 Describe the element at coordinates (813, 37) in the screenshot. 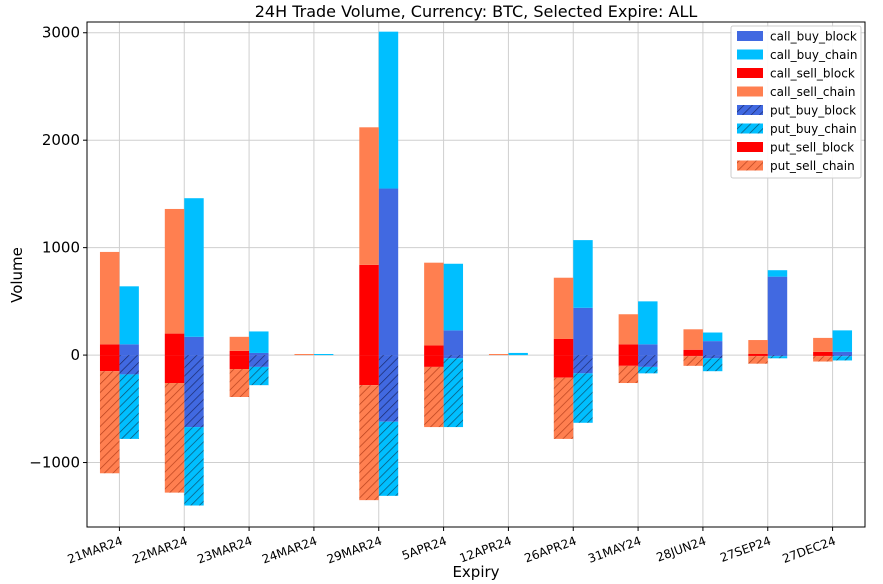

I see `legend-label-call-buy-block: call_buy_block` at that location.